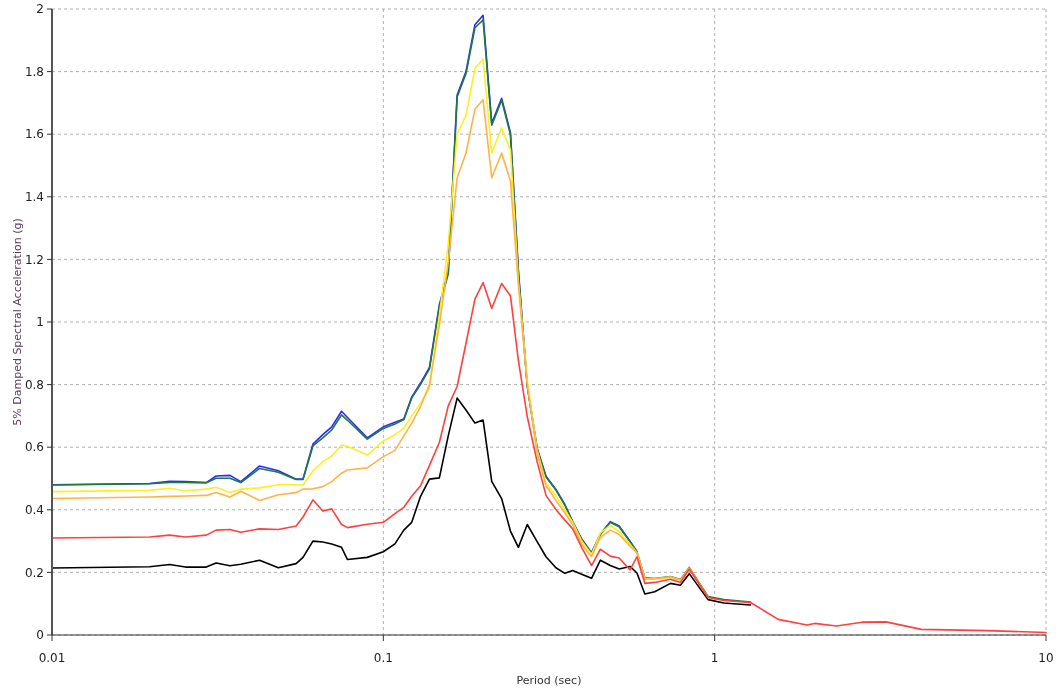  I want to click on y-tick-label: 0, so click(40, 635).